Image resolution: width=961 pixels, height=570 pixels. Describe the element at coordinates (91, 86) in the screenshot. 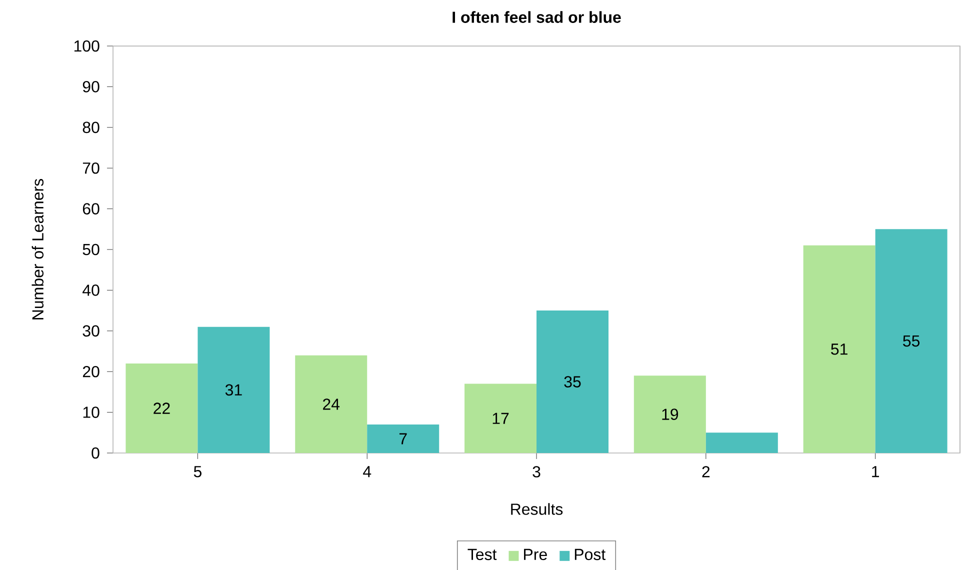

I see `y-tick-label: 90` at that location.